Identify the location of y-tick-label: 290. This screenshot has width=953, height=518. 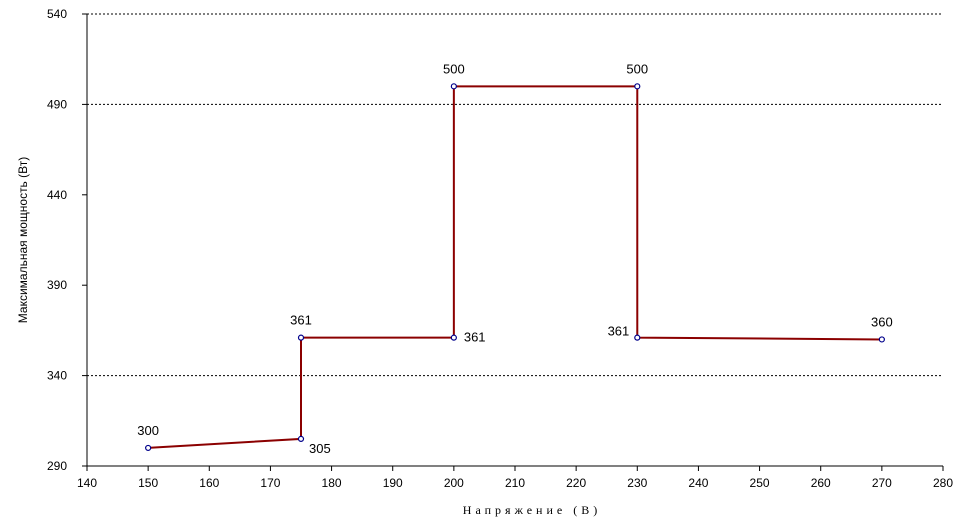
(57, 466).